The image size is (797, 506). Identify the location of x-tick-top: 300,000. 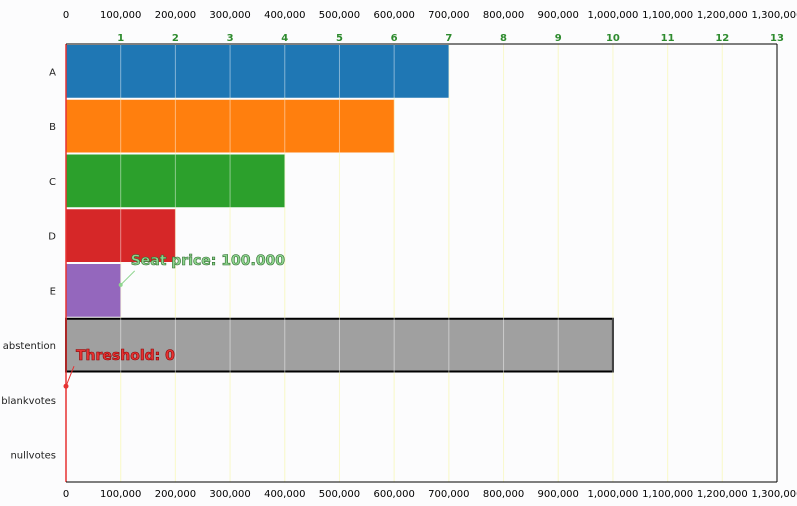
(229, 15).